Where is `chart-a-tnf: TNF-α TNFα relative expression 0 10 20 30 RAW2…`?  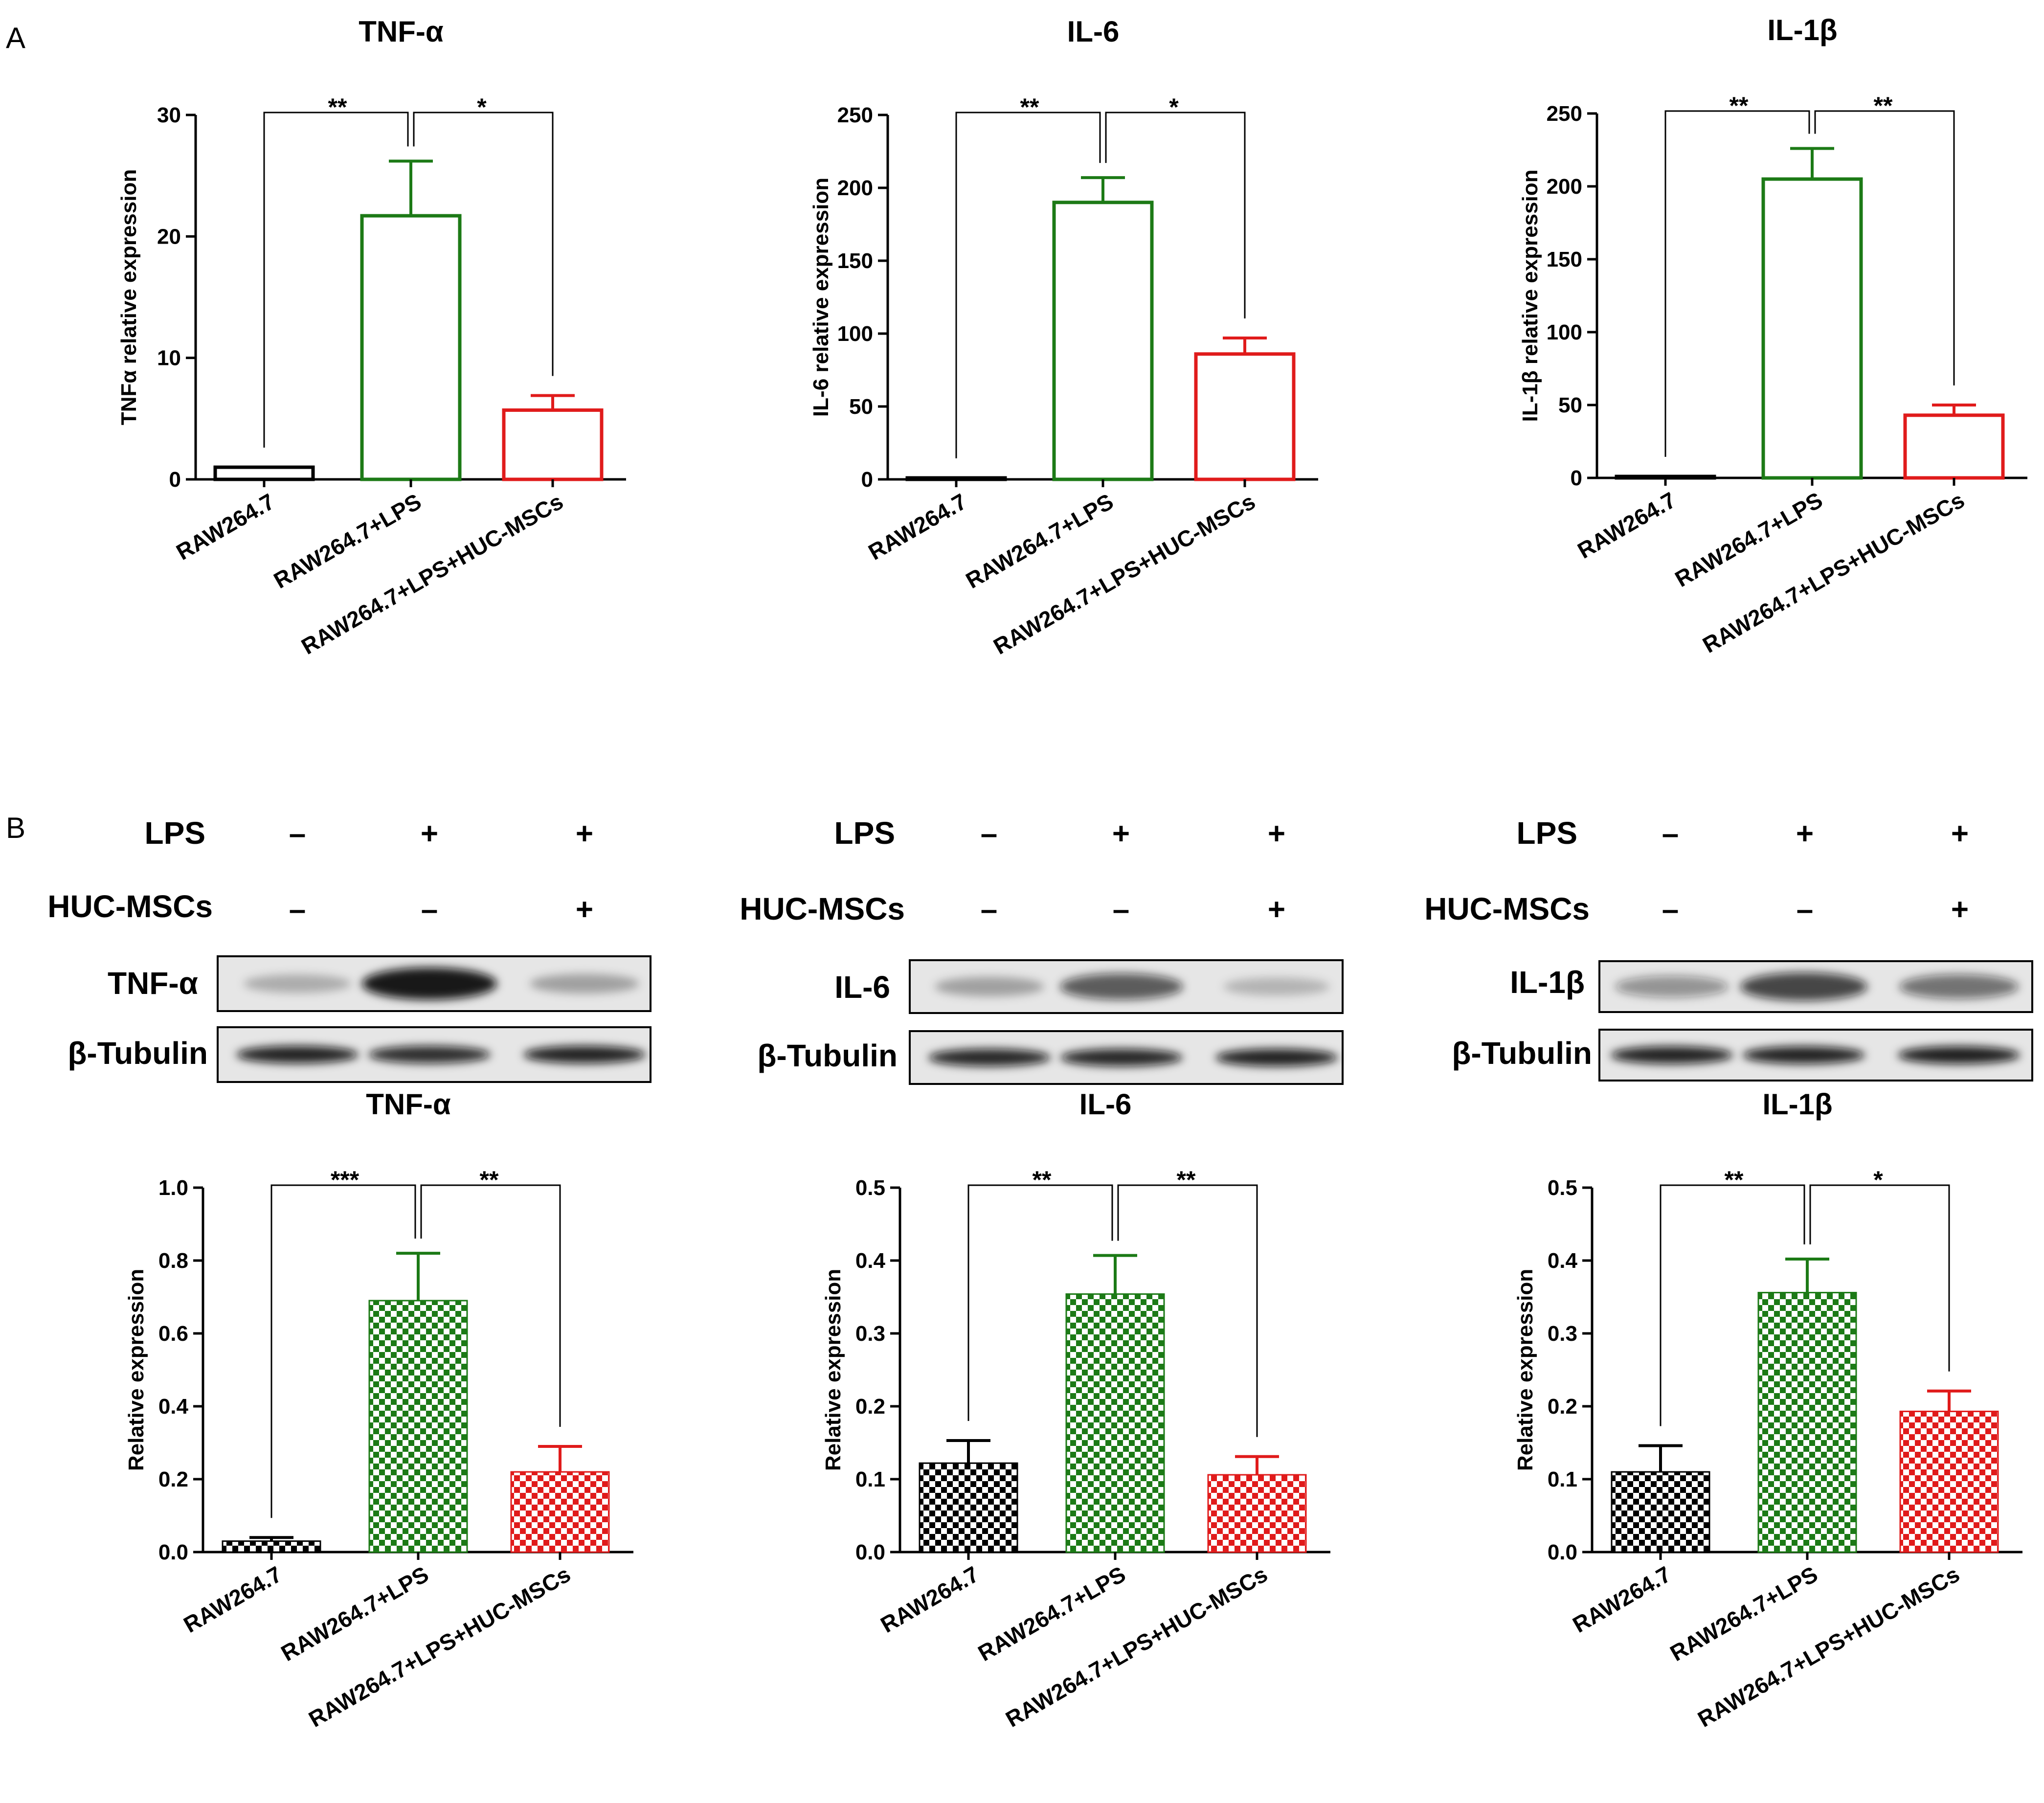 chart-a-tnf: TNF-α TNFα relative expression 0 10 20 30 RAW2… is located at coordinates (371, 337).